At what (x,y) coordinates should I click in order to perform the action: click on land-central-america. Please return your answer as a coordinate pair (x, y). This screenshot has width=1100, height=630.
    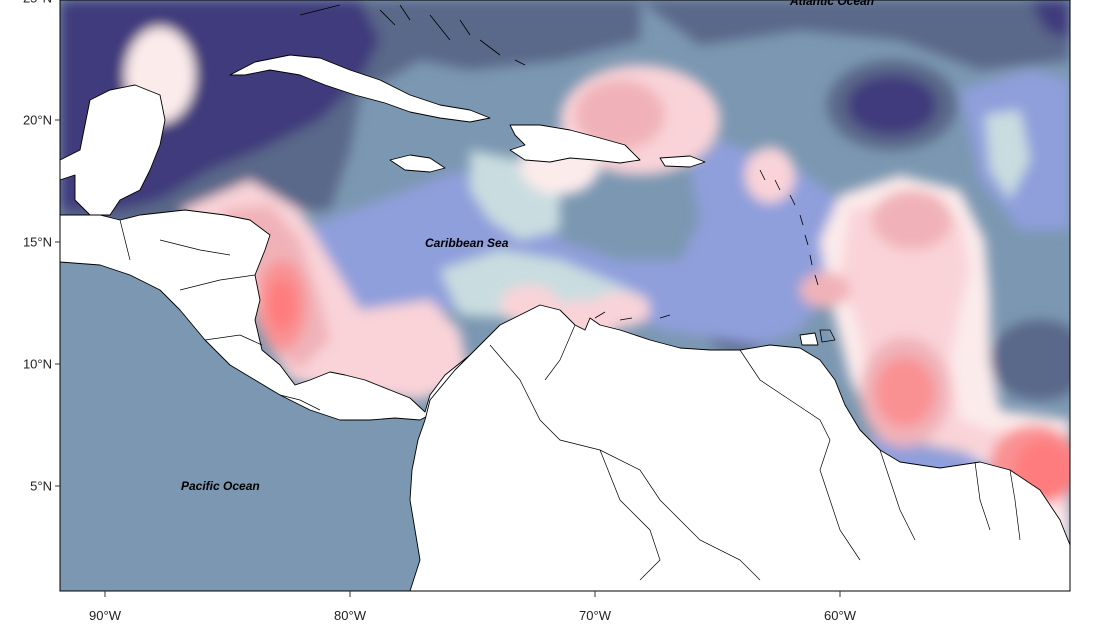
    Looking at the image, I should click on (275, 315).